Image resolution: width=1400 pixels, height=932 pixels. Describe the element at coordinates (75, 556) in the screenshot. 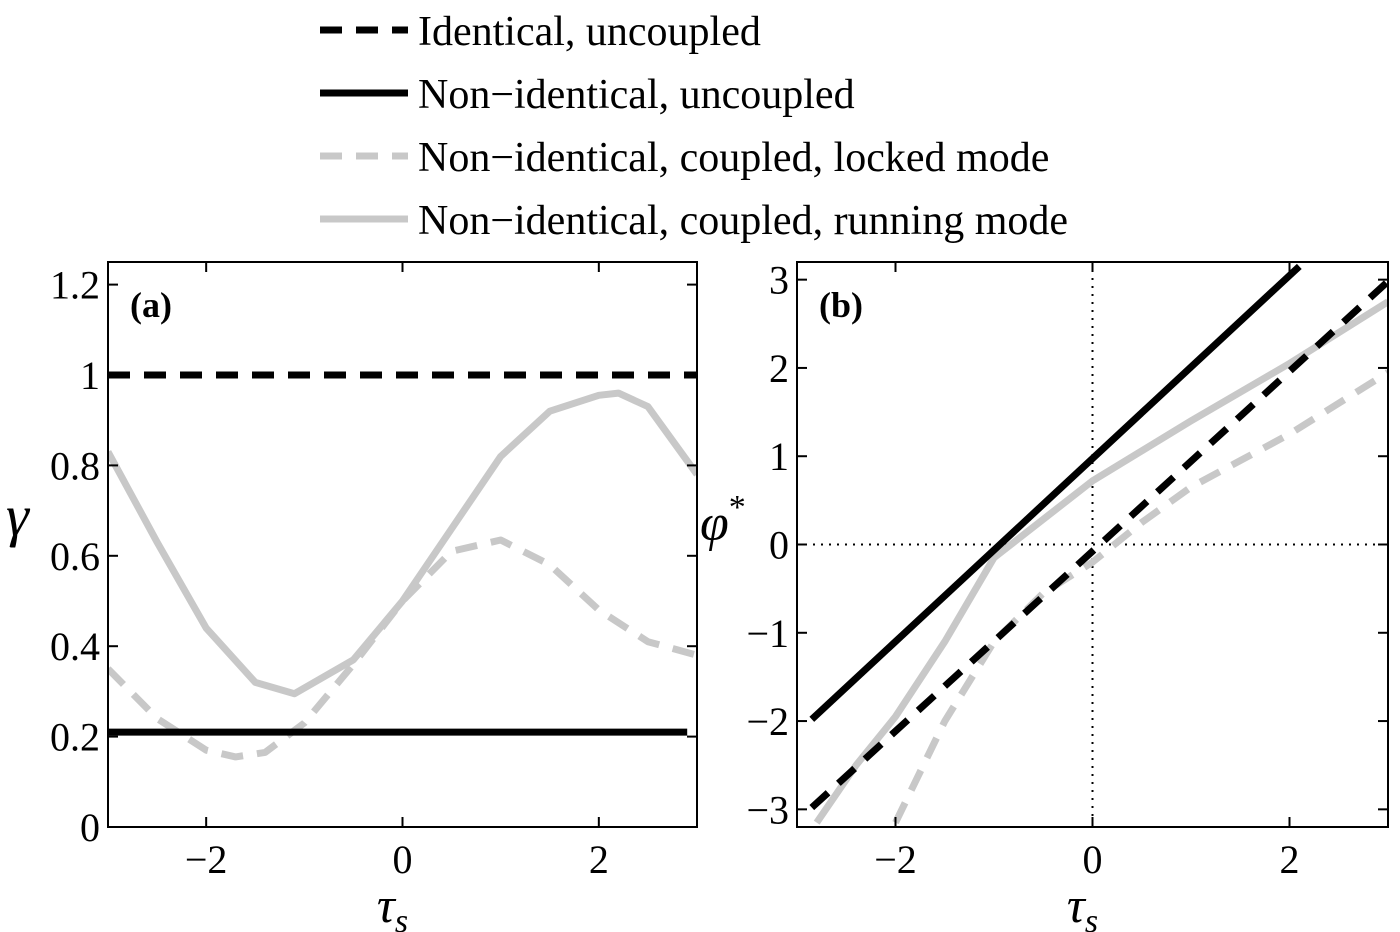

I see `y-tick-label: 0.6` at that location.